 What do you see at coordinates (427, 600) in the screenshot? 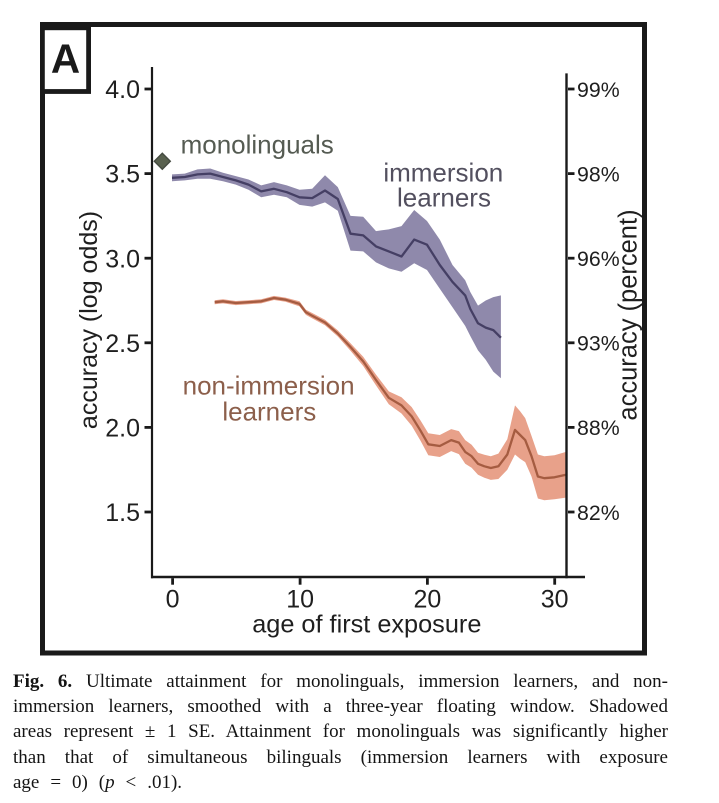
I see `svg-text: 20` at bounding box center [427, 600].